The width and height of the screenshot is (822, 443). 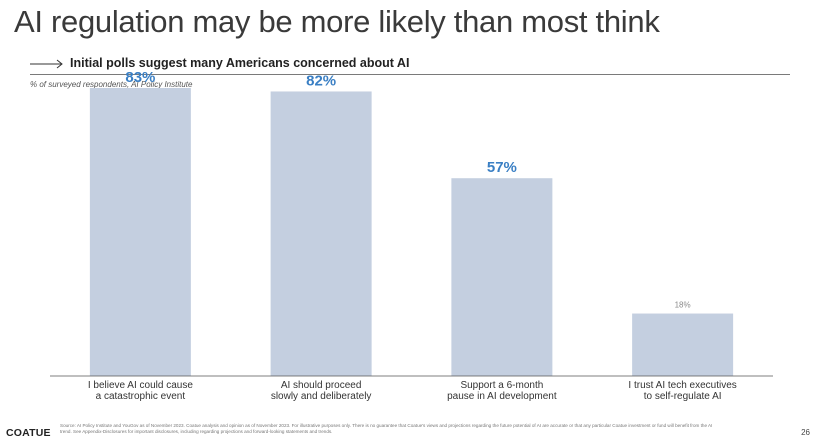 What do you see at coordinates (28, 433) in the screenshot?
I see `coatue-logo: COATUE` at bounding box center [28, 433].